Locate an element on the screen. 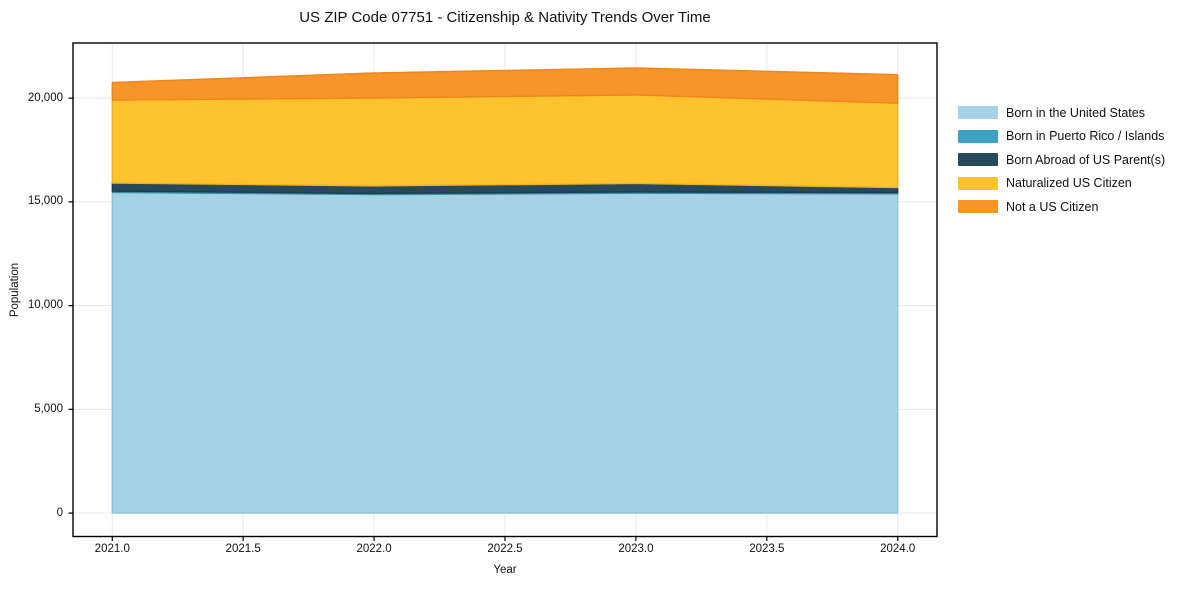 This screenshot has width=1189, height=590. legend-item: Born Abroad of US Parent(s) is located at coordinates (1062, 159).